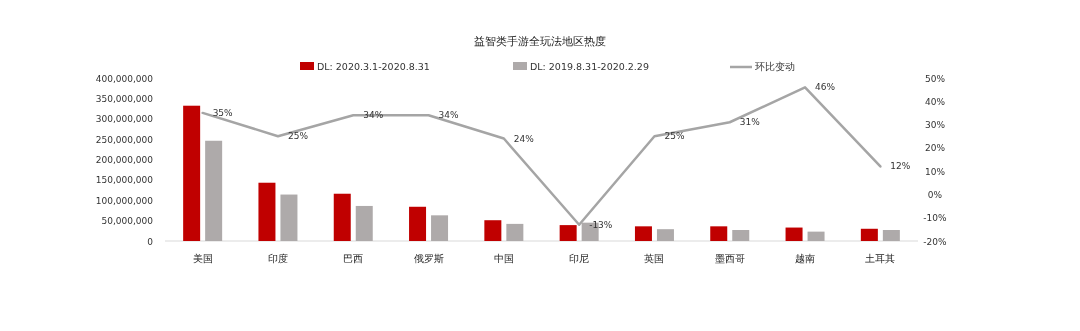 This screenshot has width=1080, height=331. What do you see at coordinates (223, 112) in the screenshot?
I see `data-label: 35%` at bounding box center [223, 112].